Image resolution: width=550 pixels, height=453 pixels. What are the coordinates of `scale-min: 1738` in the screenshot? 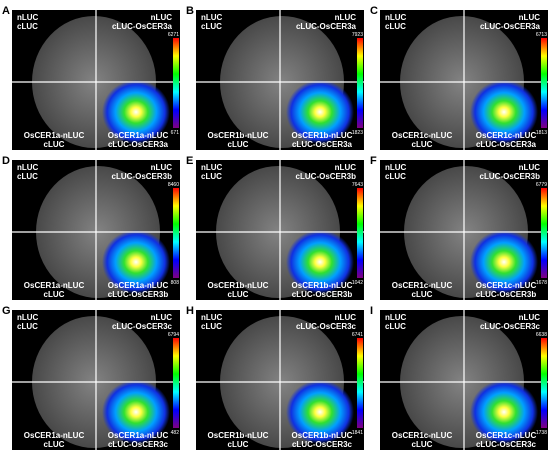 It's located at (541, 433).